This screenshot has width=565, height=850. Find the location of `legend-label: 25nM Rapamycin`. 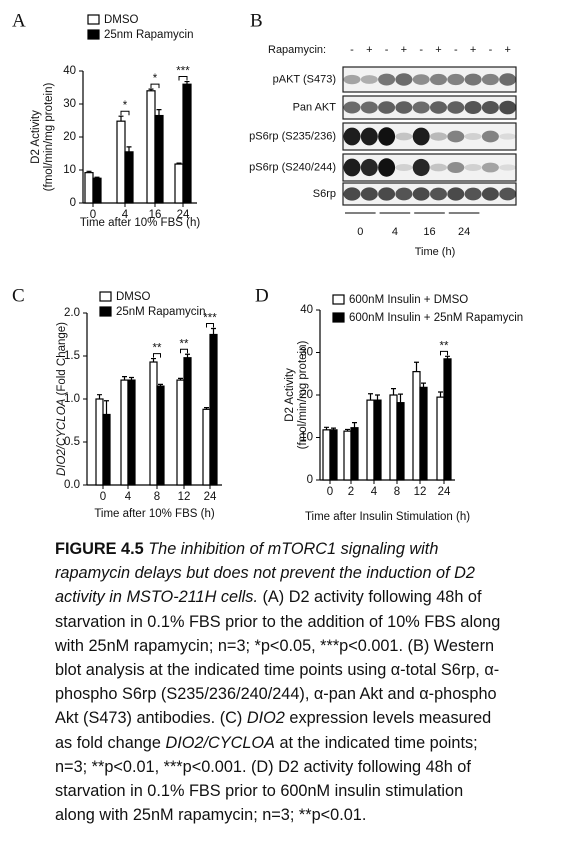

legend-label: 25nM Rapamycin is located at coordinates (160, 312).